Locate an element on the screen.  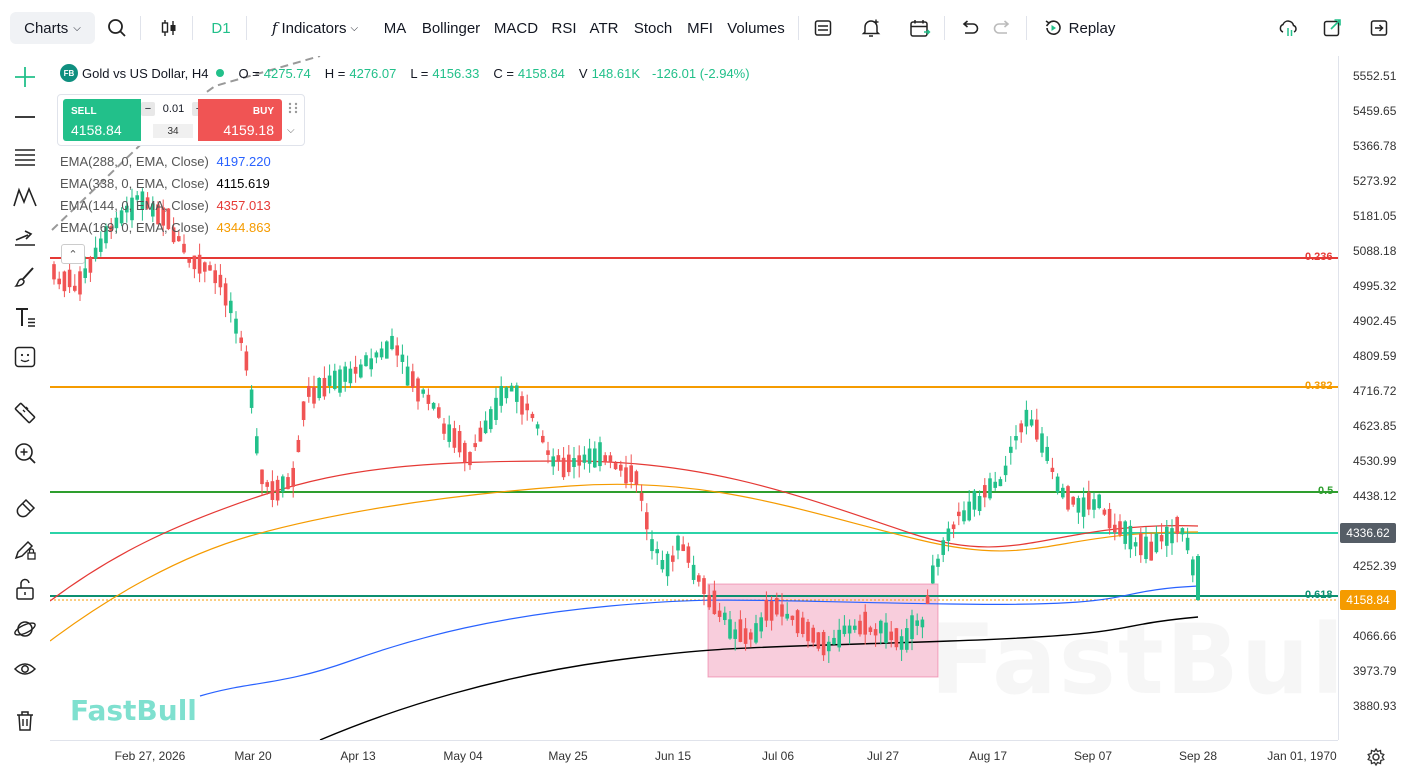
indicator-stoch-button: Stoch is located at coordinates (653, 28).